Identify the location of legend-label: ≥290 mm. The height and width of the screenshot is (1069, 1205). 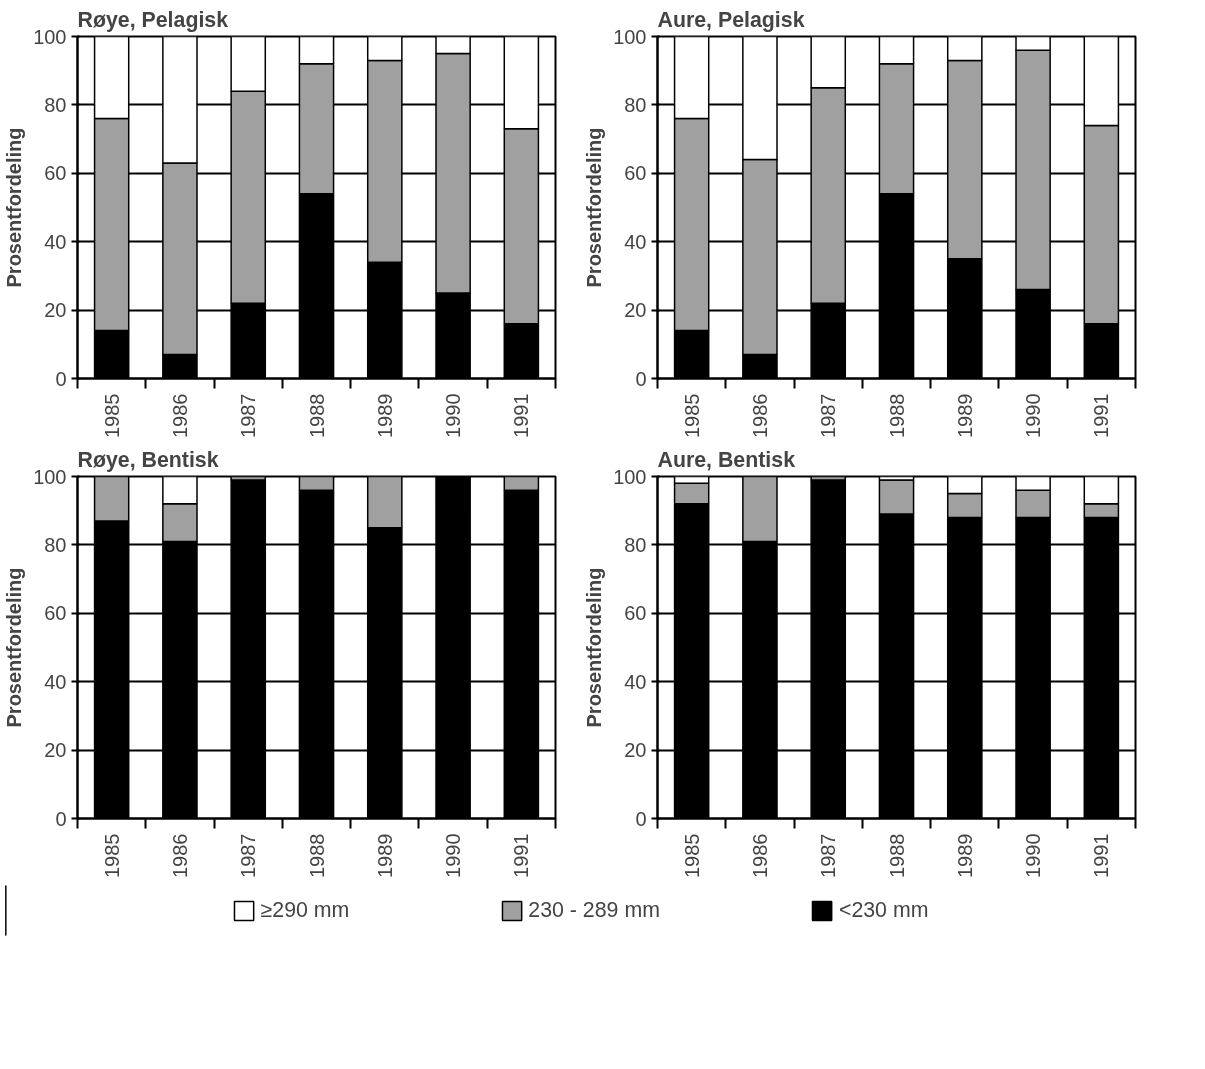
(305, 910).